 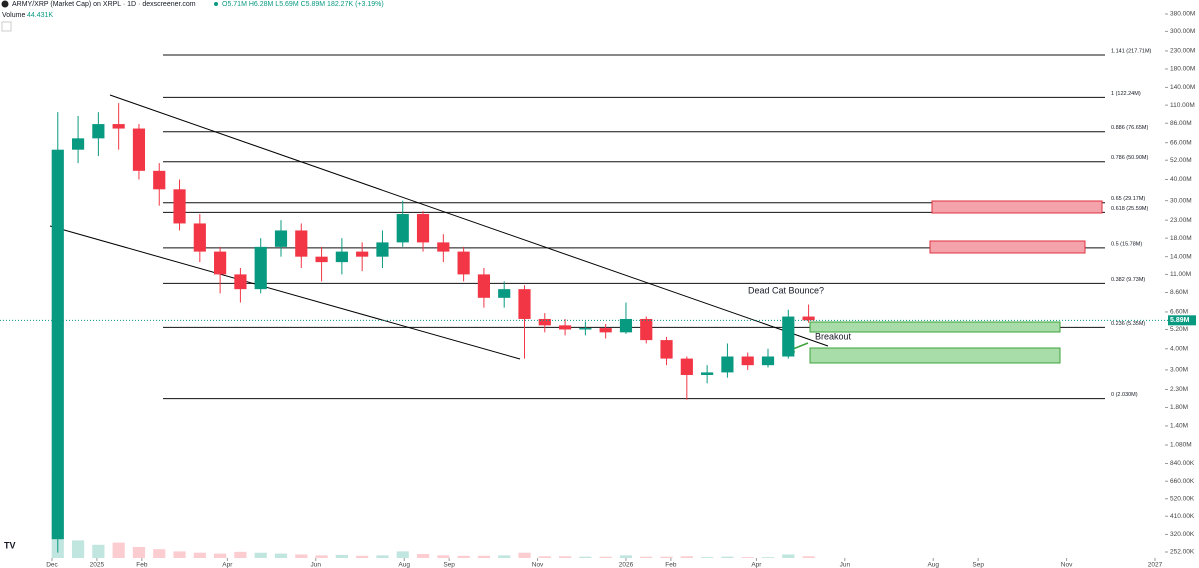 I want to click on y-tick-label: 30.00M, so click(x=1181, y=200).